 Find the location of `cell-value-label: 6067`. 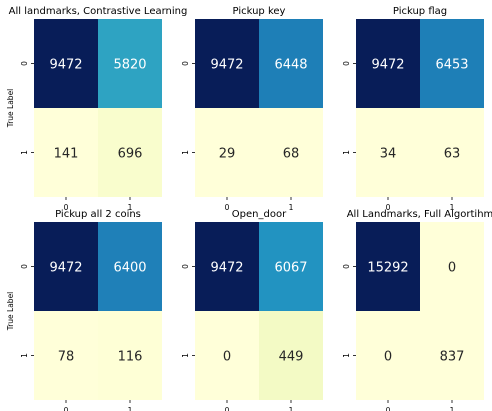

cell-value-label: 6067 is located at coordinates (290, 268).